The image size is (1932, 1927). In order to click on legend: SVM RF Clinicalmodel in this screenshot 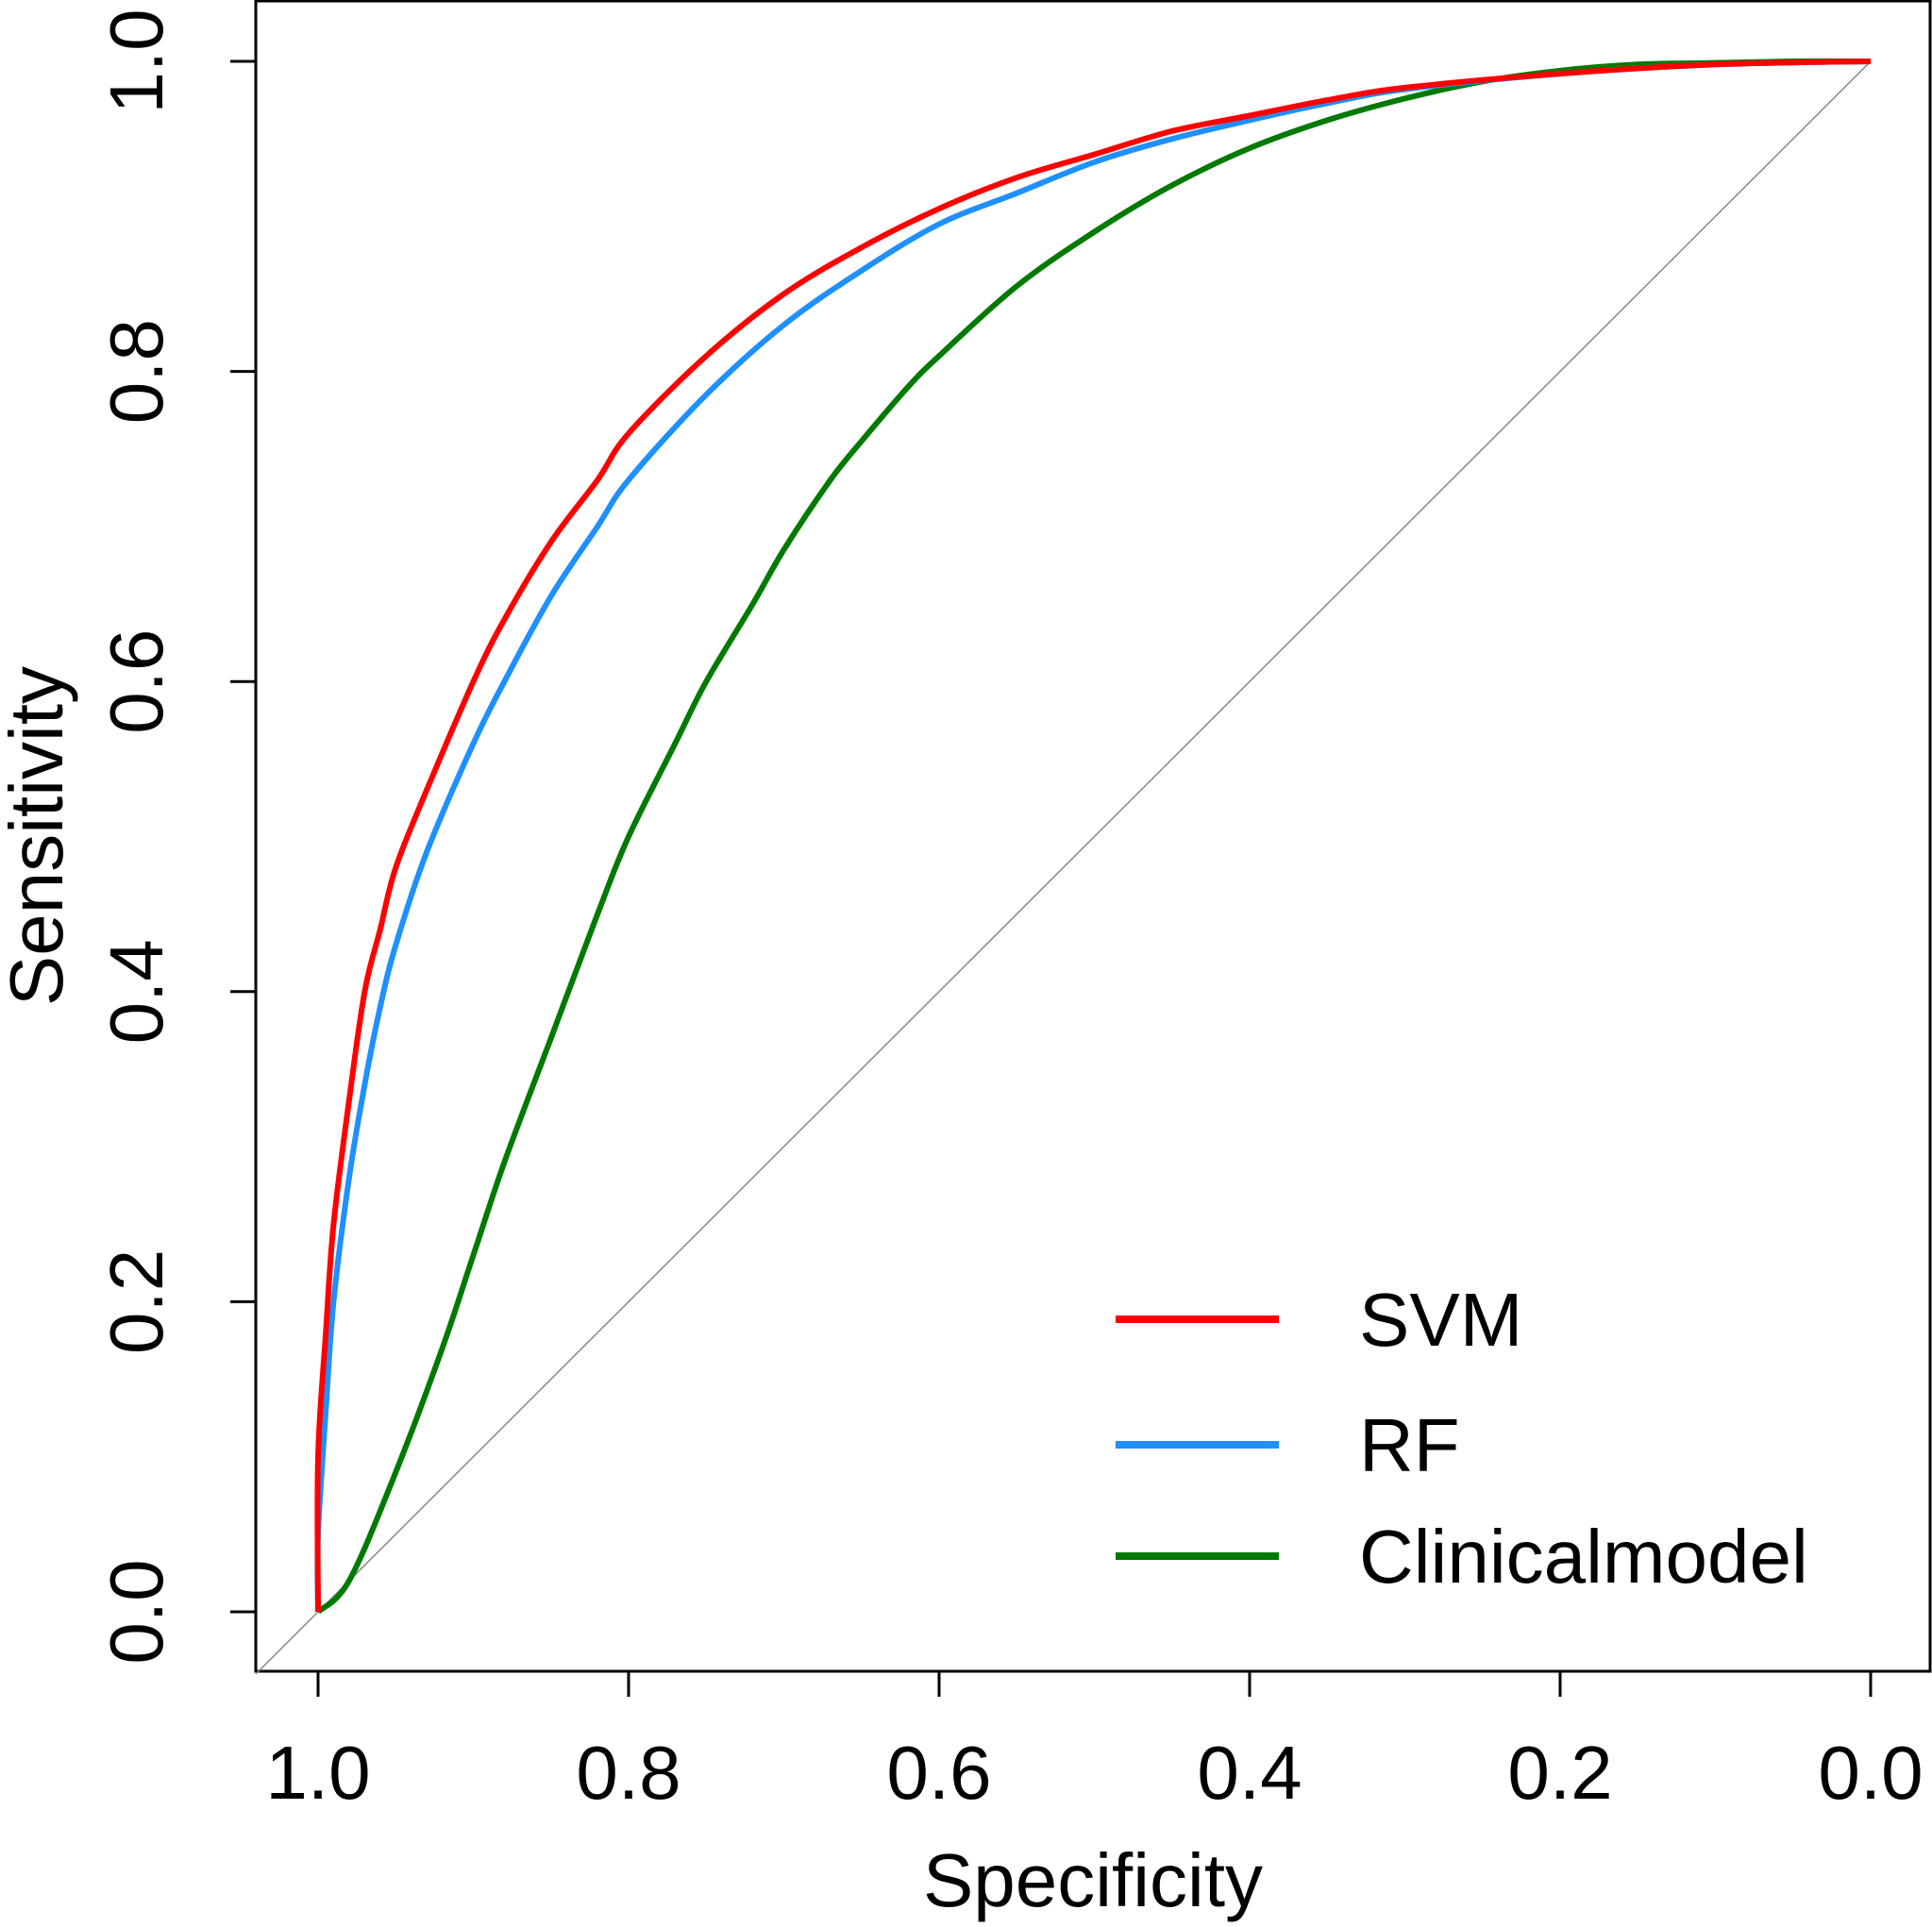, I will do `click(1462, 1439)`.